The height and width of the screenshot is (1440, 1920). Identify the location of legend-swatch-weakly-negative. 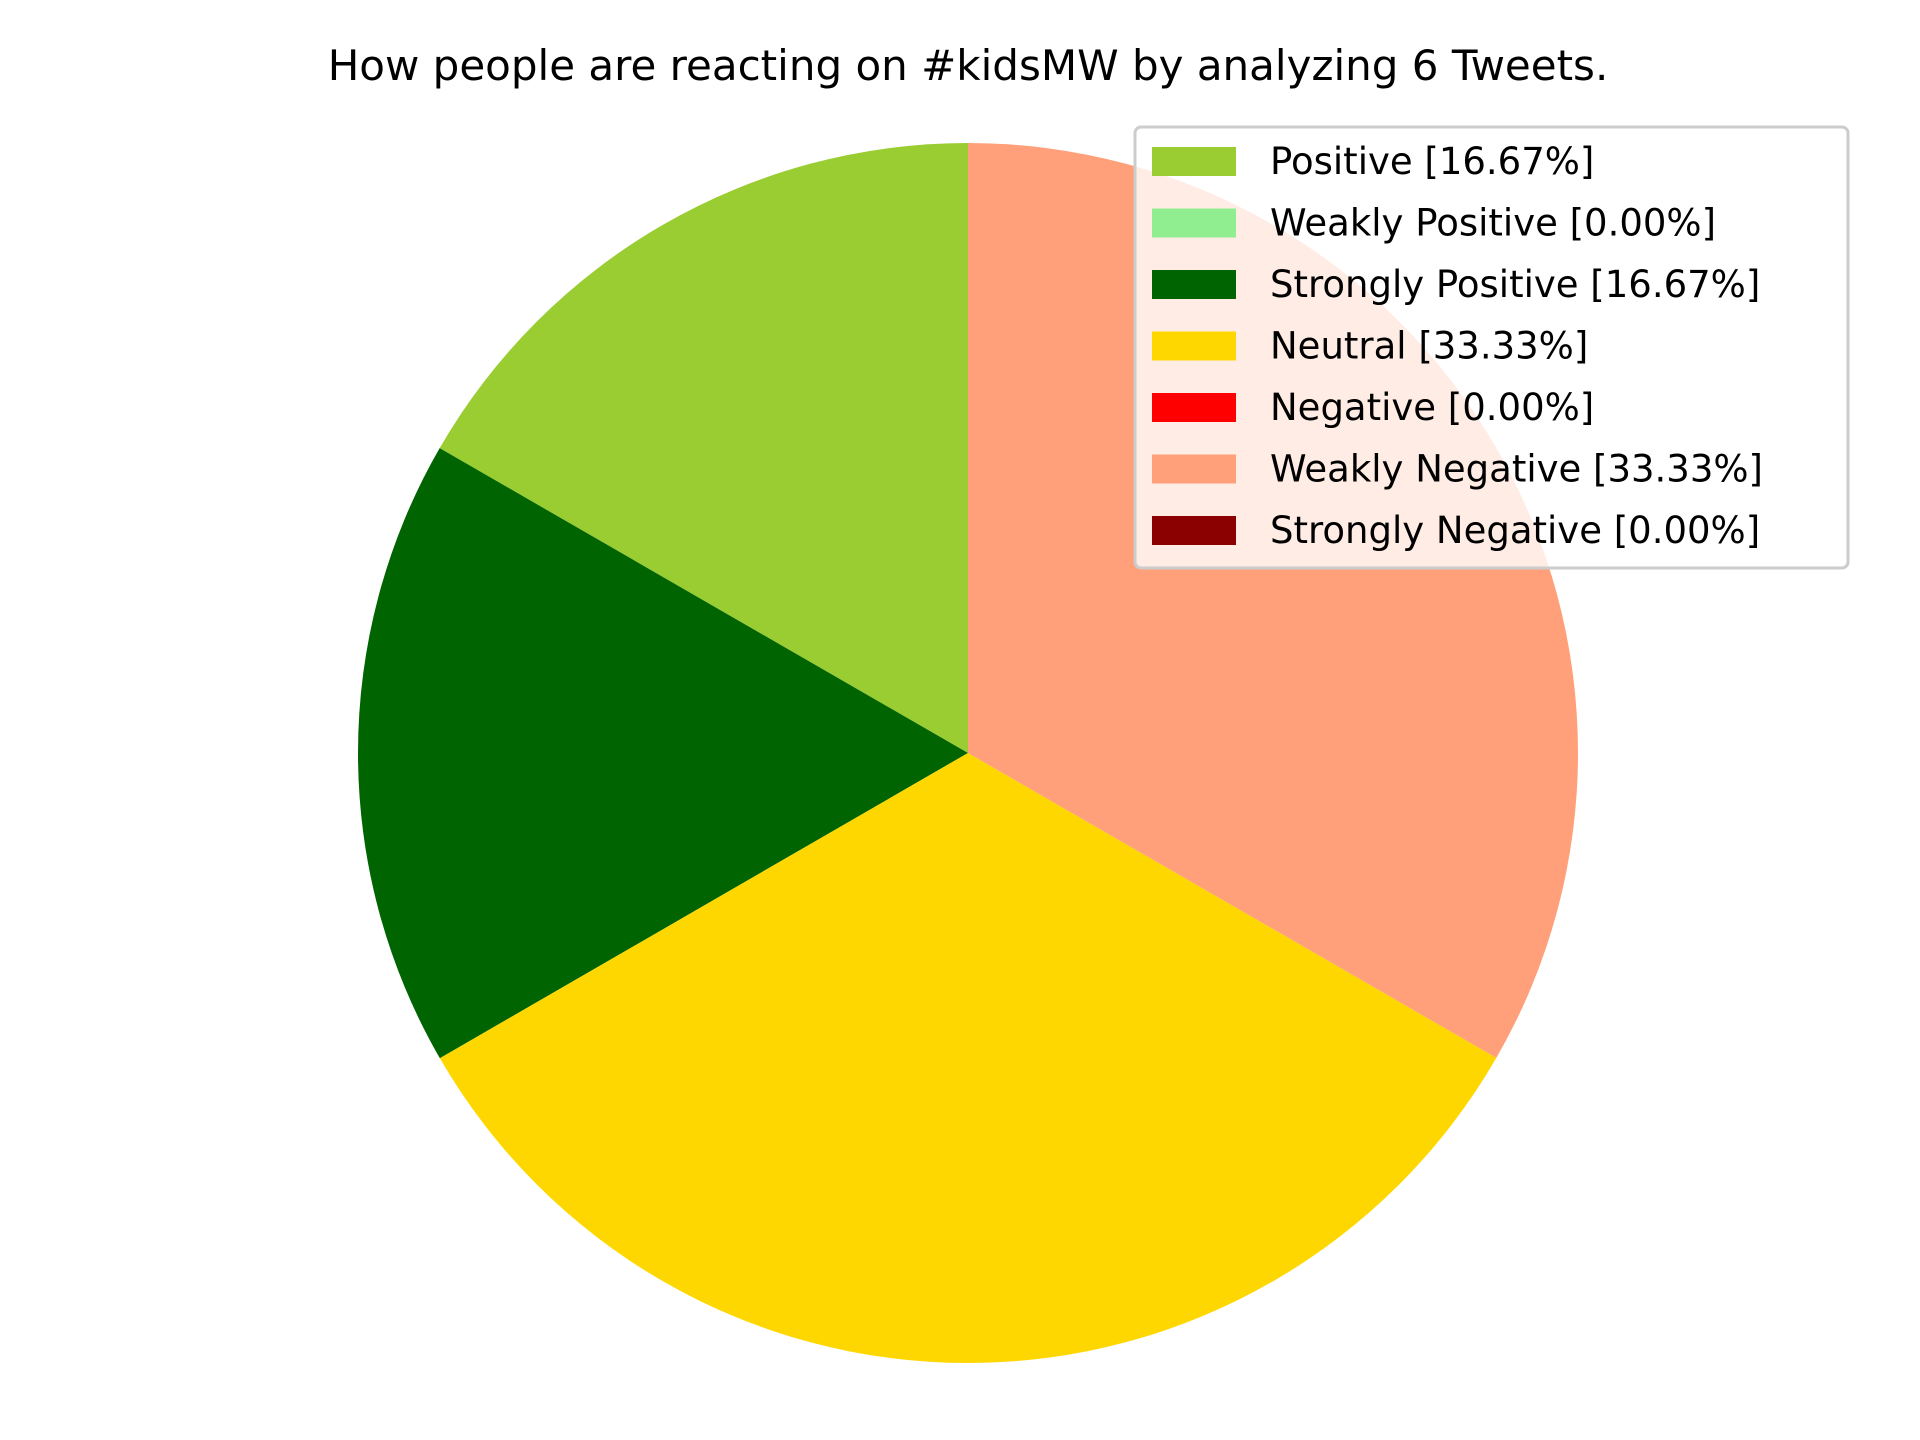
(1194, 469).